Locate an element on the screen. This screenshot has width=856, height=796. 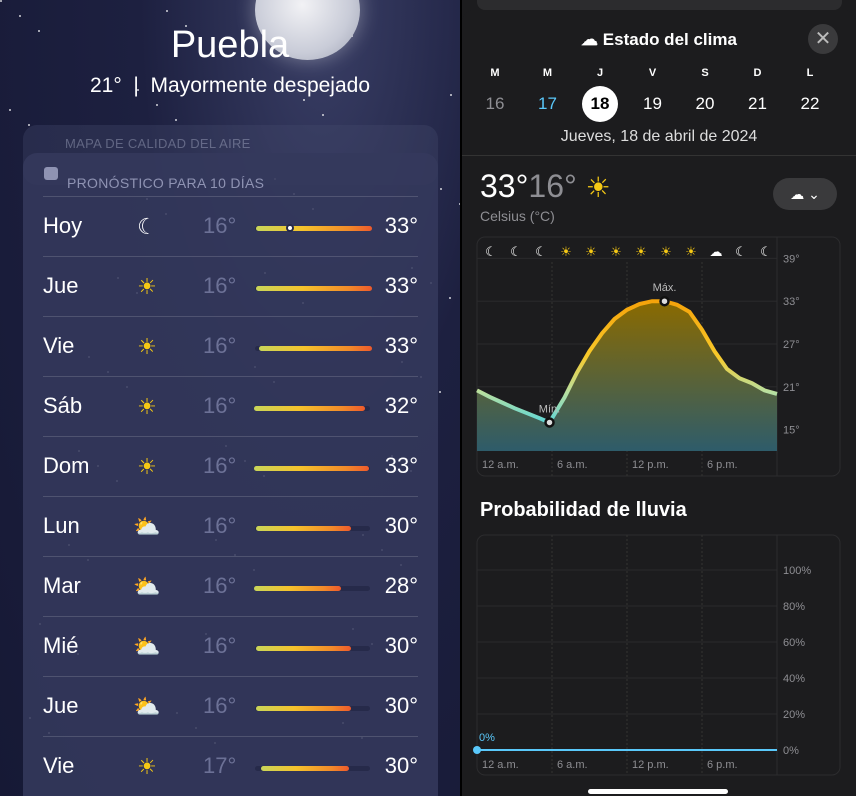
forecast-row: Lun ⛅ 16° 30° is located at coordinates (230, 526).